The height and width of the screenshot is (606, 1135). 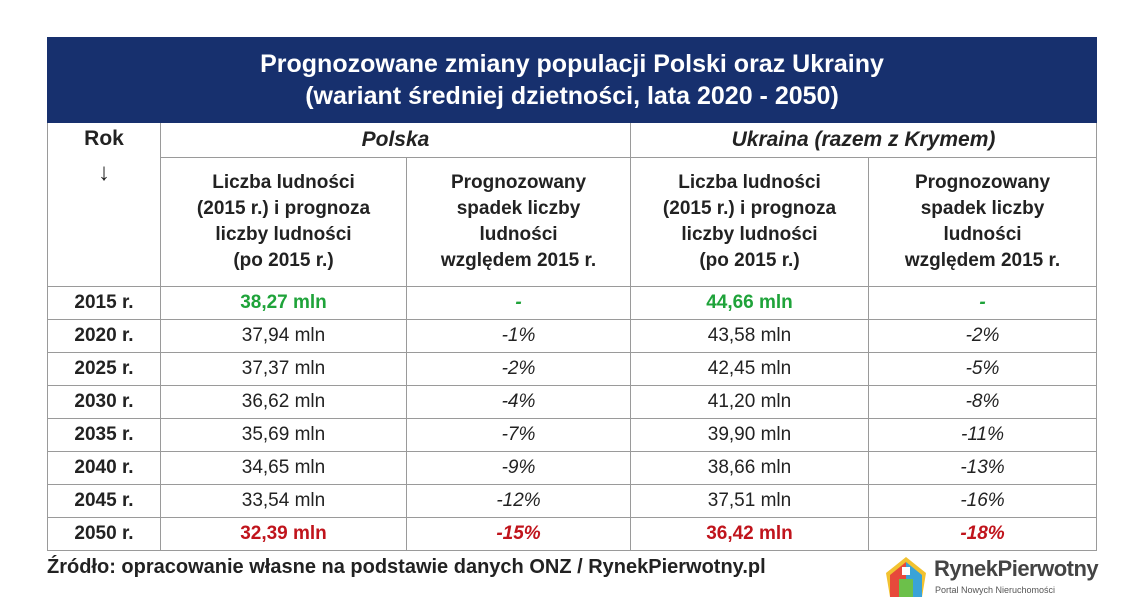 I want to click on year-cell: 2050 r., so click(x=104, y=534).